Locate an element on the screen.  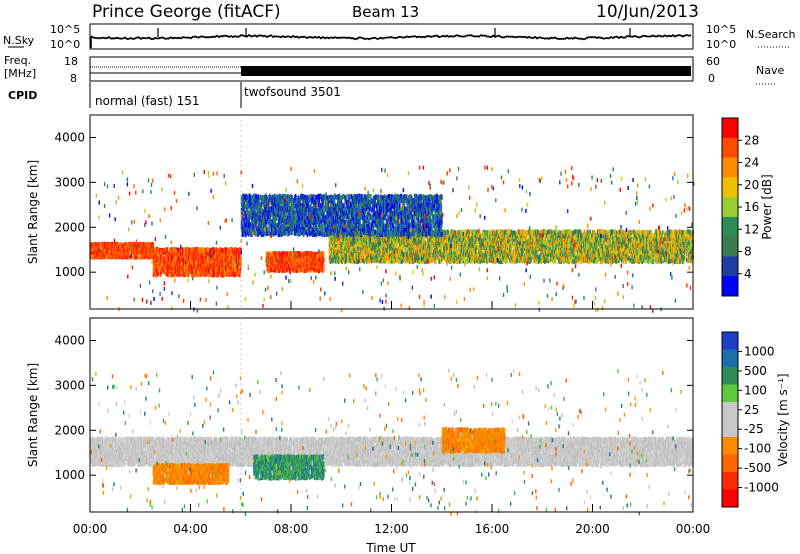
noise-right-tick-bottom: 10^0 is located at coordinates (721, 44).